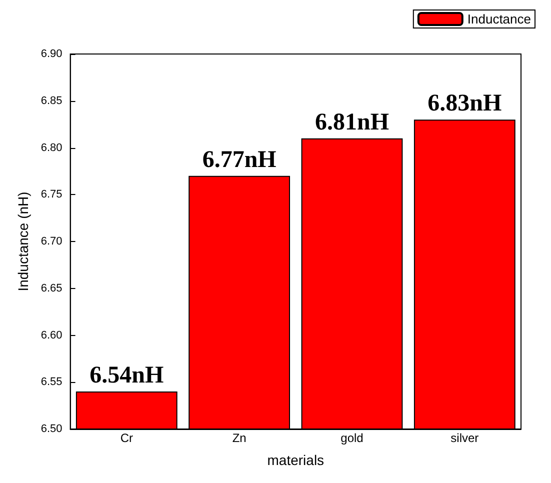  I want to click on y-tick-label: 6.85, so click(51, 100).